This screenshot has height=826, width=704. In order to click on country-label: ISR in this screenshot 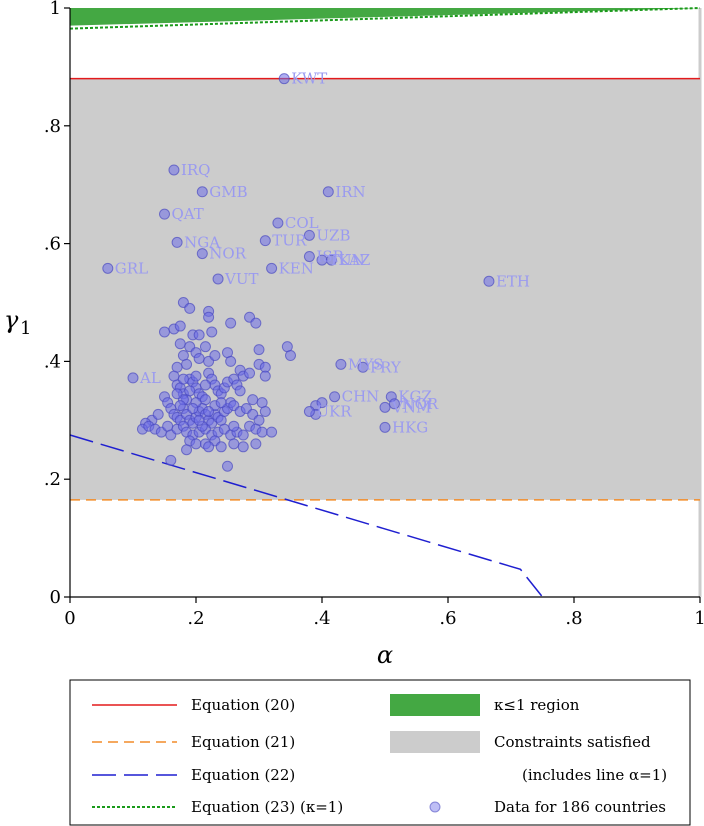, I will do `click(330, 257)`.